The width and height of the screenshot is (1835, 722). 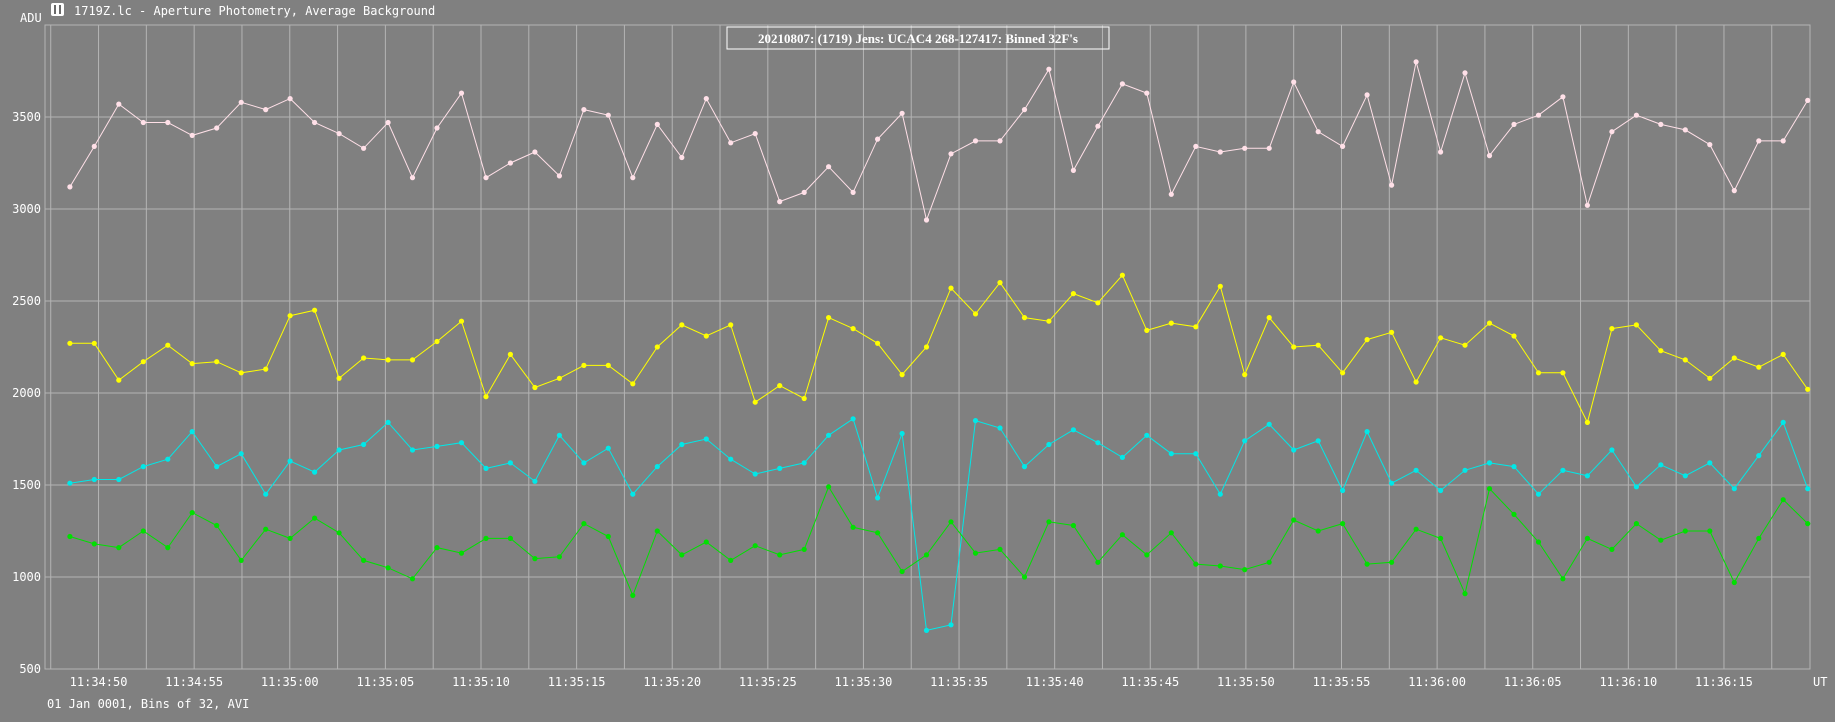 I want to click on x-tick-label: 11:35:35, so click(x=959, y=682).